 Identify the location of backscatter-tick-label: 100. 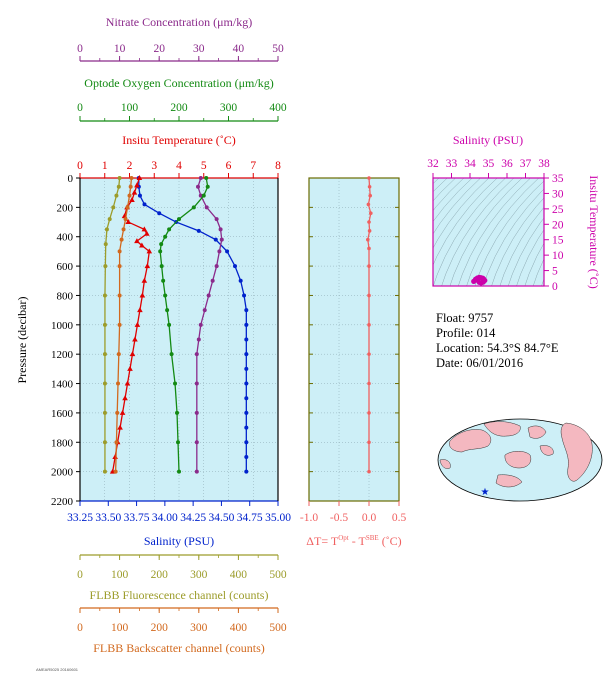
(120, 628).